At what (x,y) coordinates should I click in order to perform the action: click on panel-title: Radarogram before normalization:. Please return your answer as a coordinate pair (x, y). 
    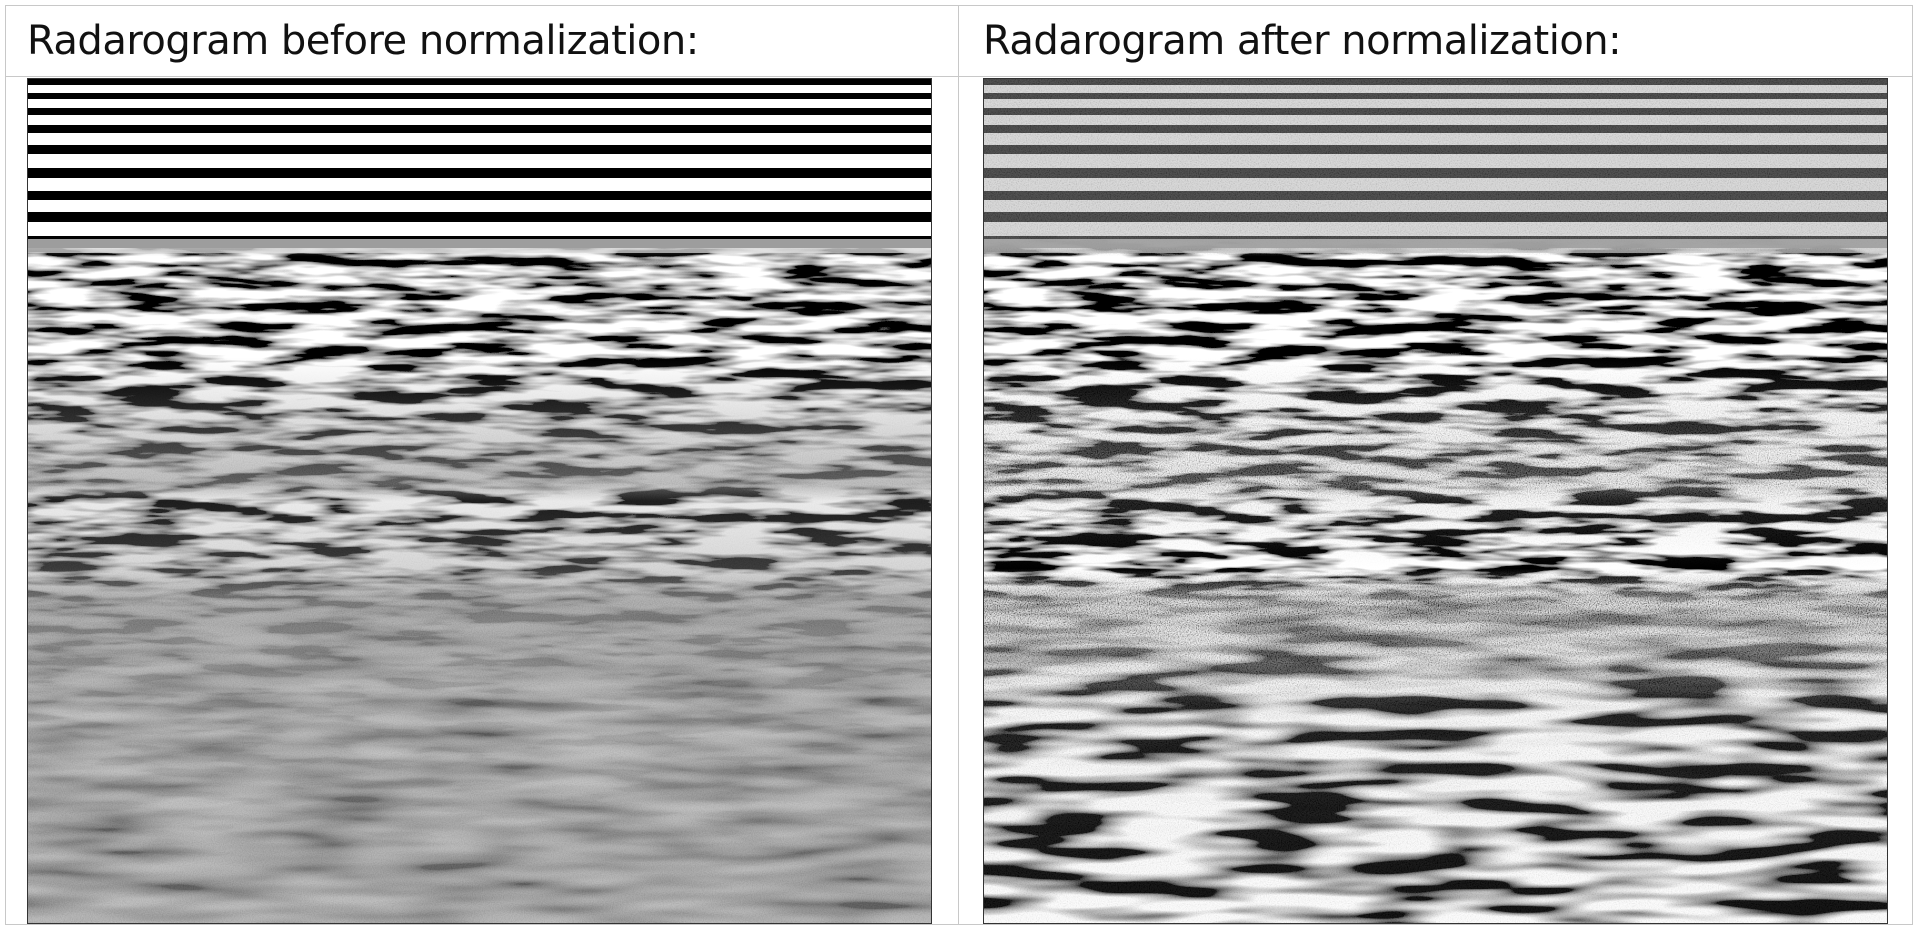
    Looking at the image, I should click on (363, 41).